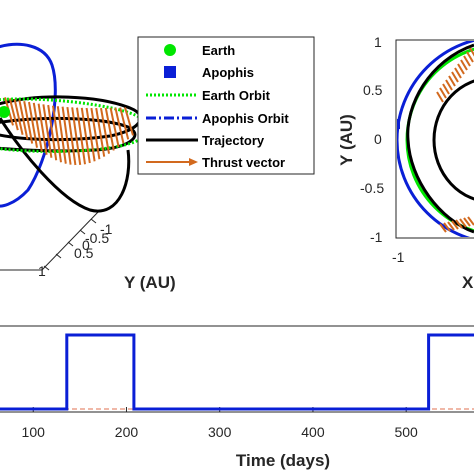 The width and height of the screenshot is (474, 474). What do you see at coordinates (5, 112) in the screenshot?
I see `earth-marker-3d` at bounding box center [5, 112].